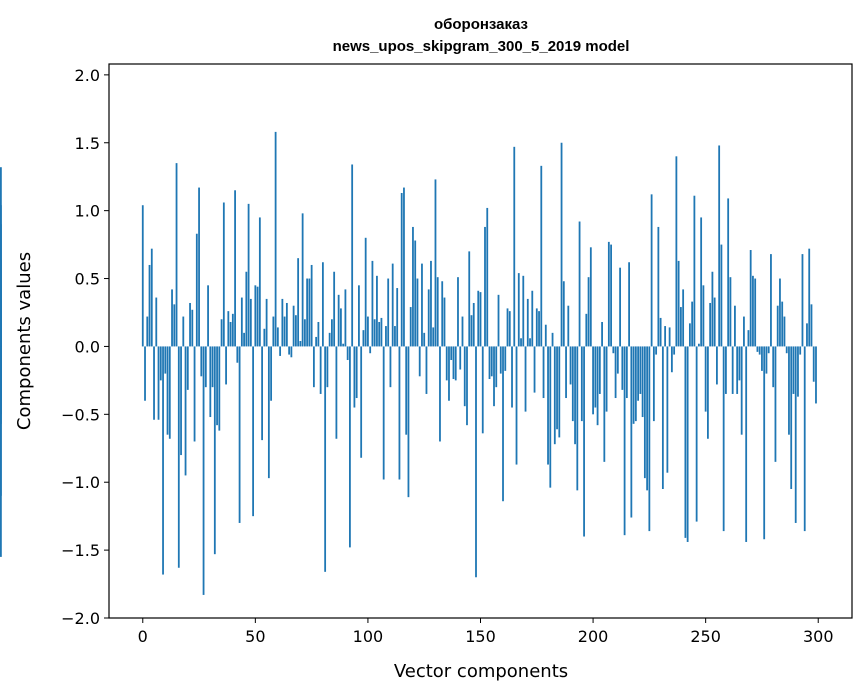 The height and width of the screenshot is (696, 867). I want to click on y-tick-label: −1.5, so click(80, 550).